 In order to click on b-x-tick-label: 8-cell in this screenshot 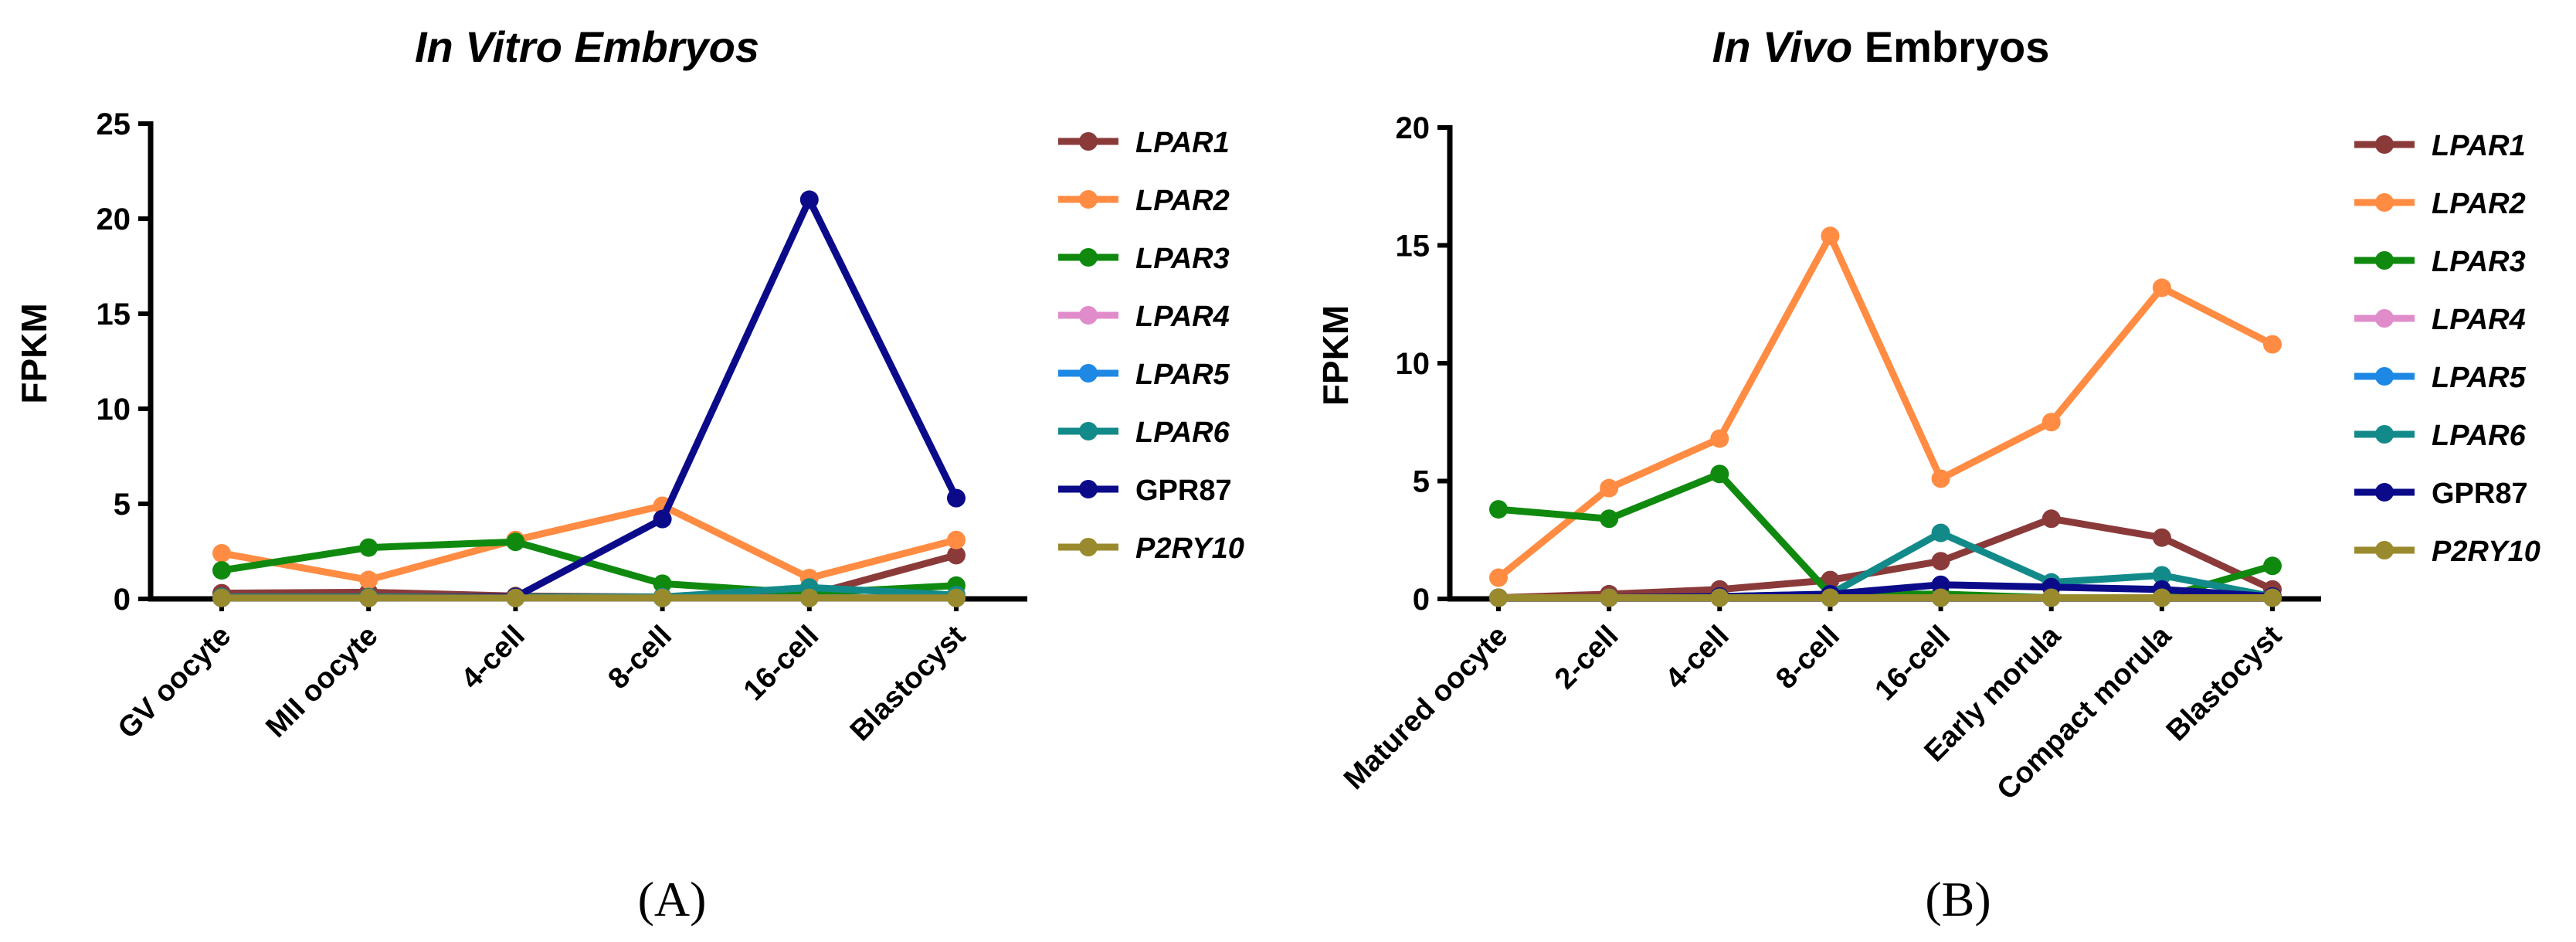, I will do `click(1807, 657)`.